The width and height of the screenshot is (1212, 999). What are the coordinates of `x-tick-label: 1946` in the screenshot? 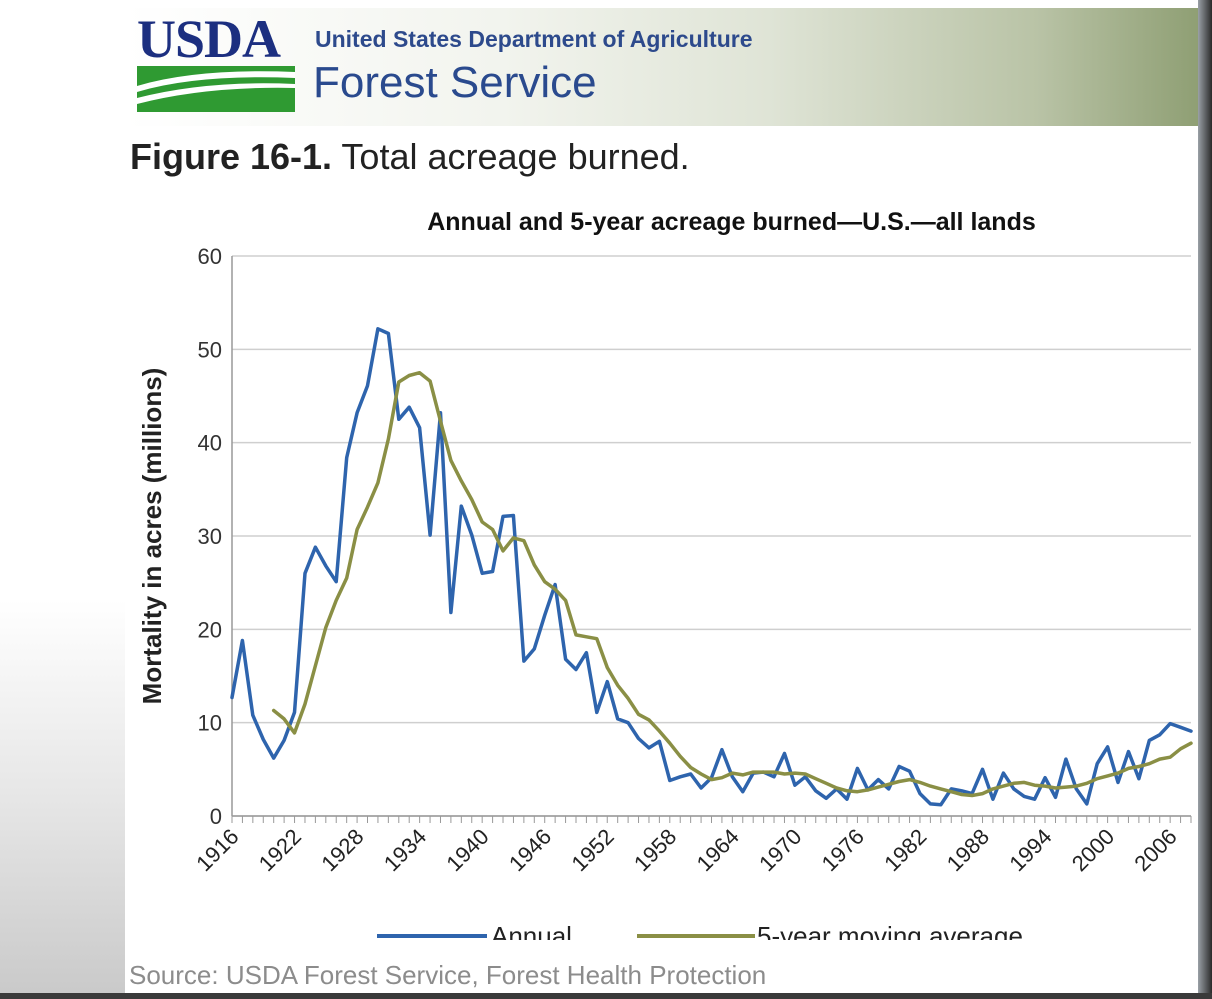 It's located at (530, 850).